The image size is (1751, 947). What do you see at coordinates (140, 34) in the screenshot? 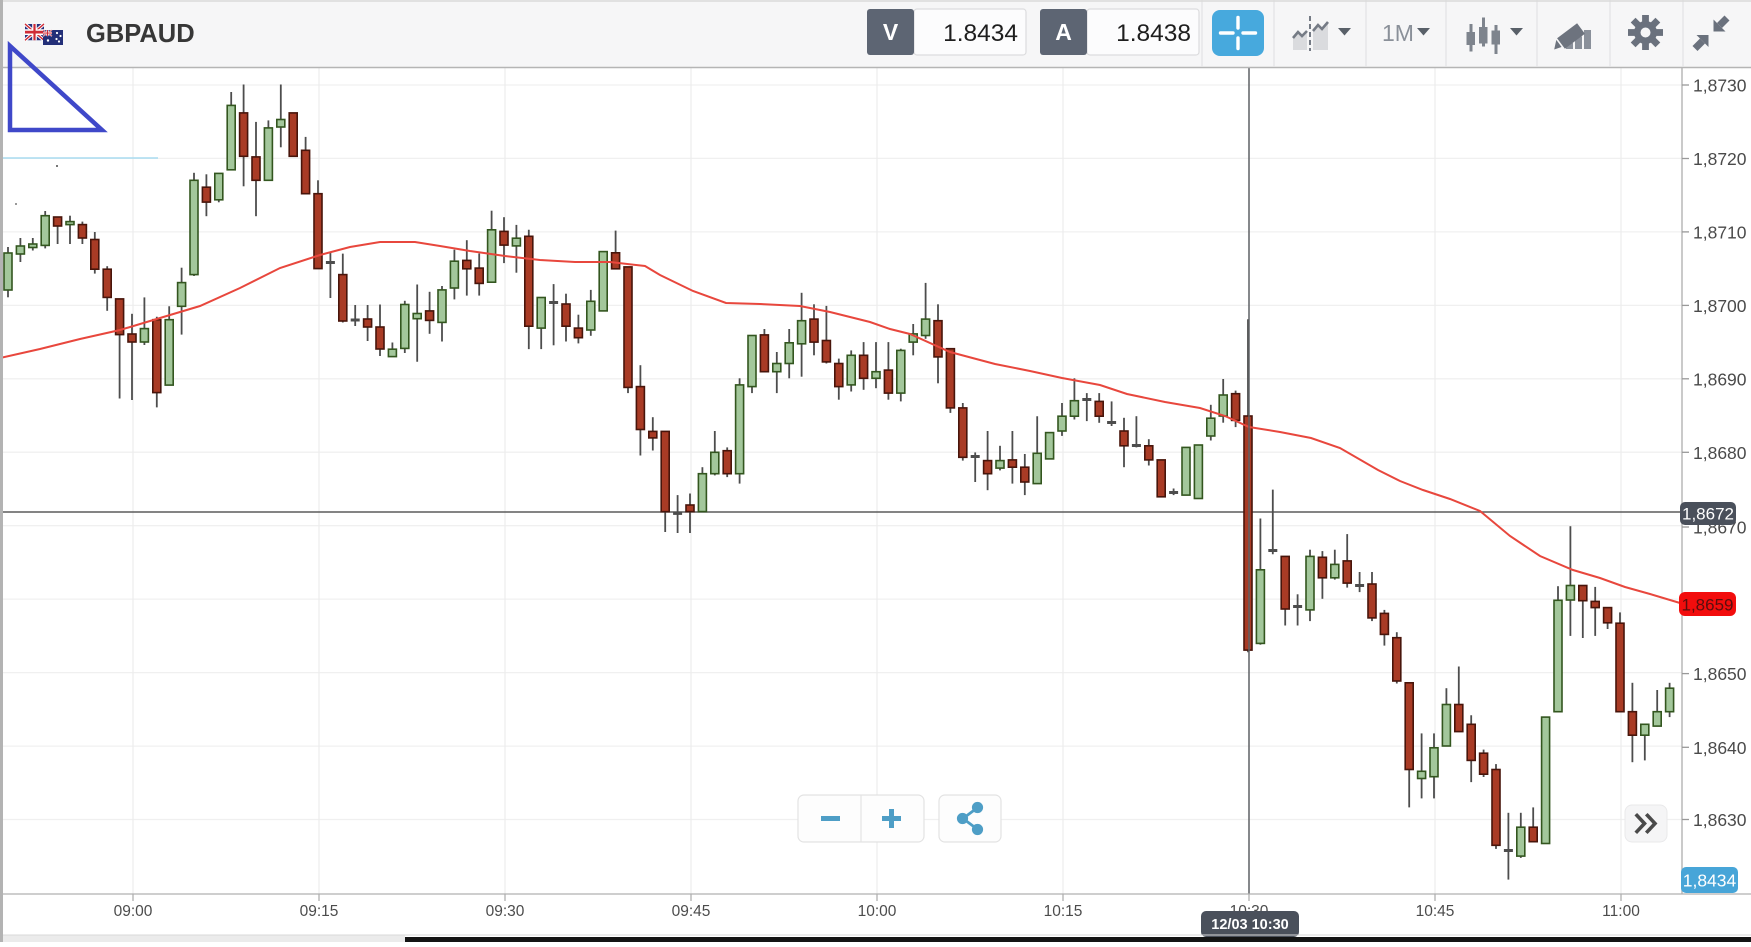
I see `svg-text: GBPAUD` at bounding box center [140, 34].